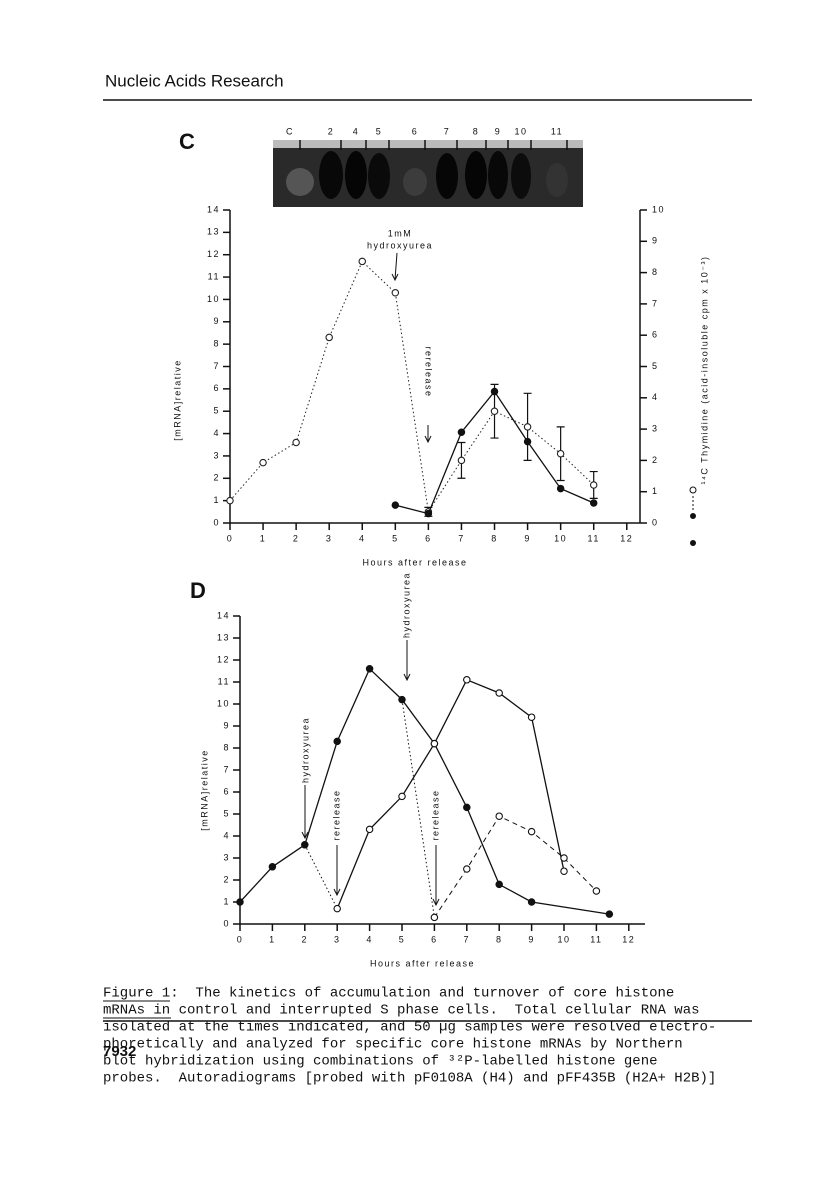  What do you see at coordinates (305, 750) in the screenshot?
I see `annotation: hydroxyurea` at bounding box center [305, 750].